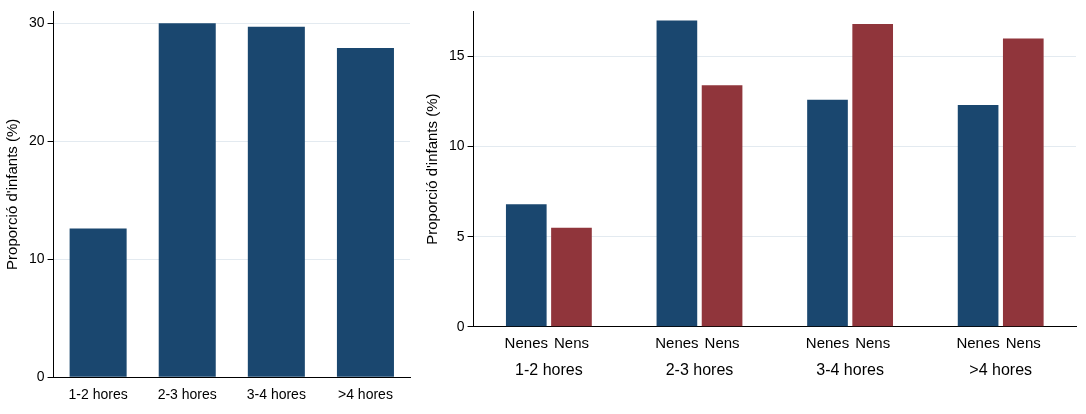 This screenshot has width=1086, height=414. Describe the element at coordinates (526, 343) in the screenshot. I see `series-label: Nenes` at that location.